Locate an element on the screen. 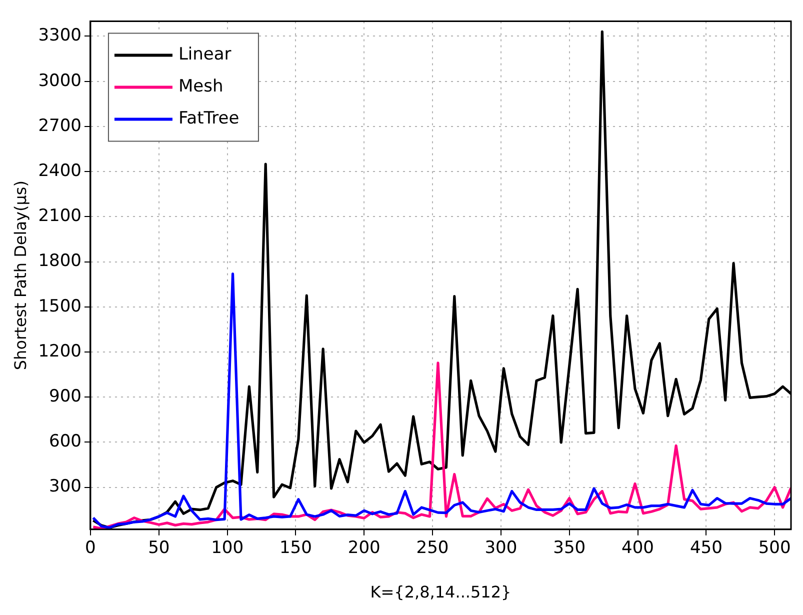 This screenshot has height=615, width=803. x-tick-label: 150 is located at coordinates (295, 548).